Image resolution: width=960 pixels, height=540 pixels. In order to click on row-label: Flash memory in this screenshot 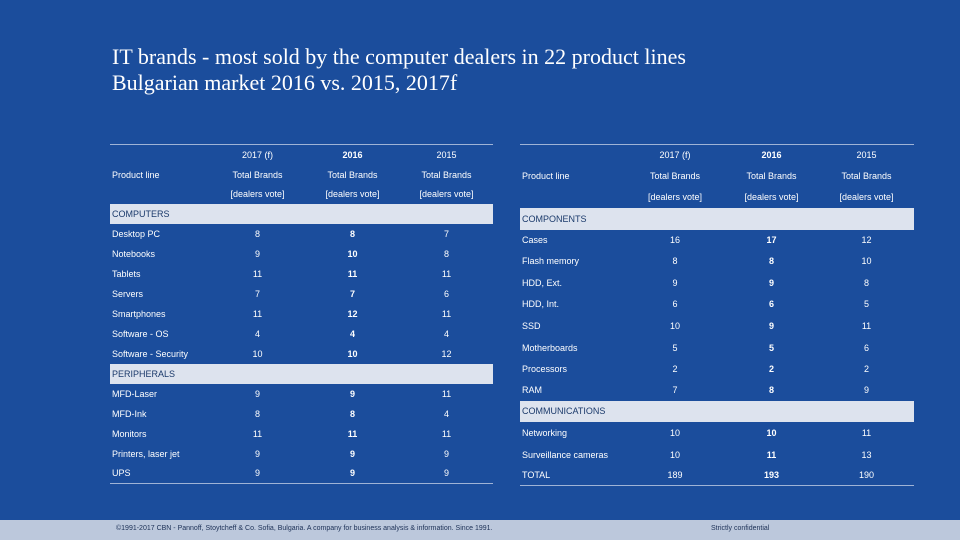, I will do `click(551, 261)`.